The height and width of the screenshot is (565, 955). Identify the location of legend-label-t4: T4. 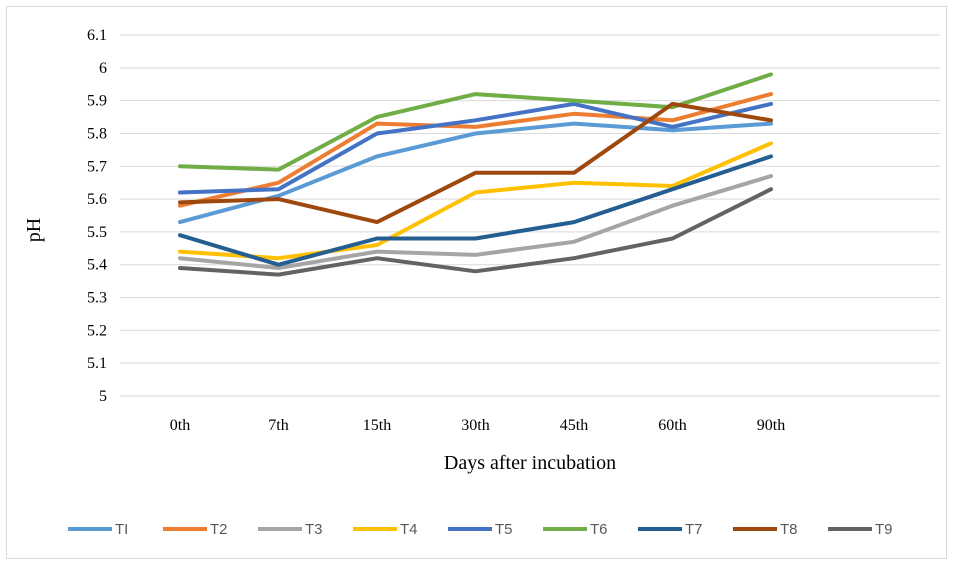
(409, 529).